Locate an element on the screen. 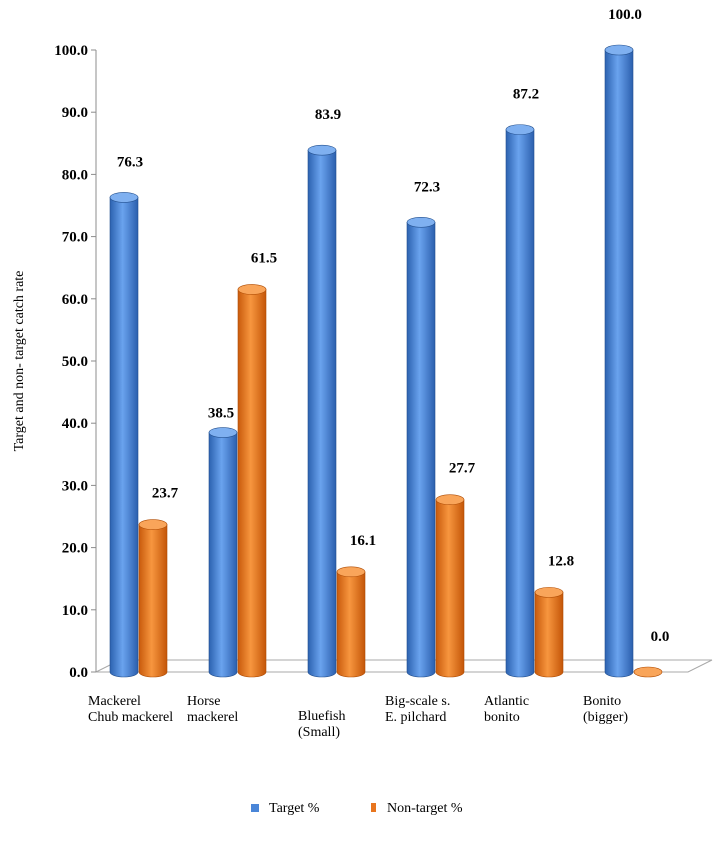  category-label: Bluefish (Small) is located at coordinates (321, 724).